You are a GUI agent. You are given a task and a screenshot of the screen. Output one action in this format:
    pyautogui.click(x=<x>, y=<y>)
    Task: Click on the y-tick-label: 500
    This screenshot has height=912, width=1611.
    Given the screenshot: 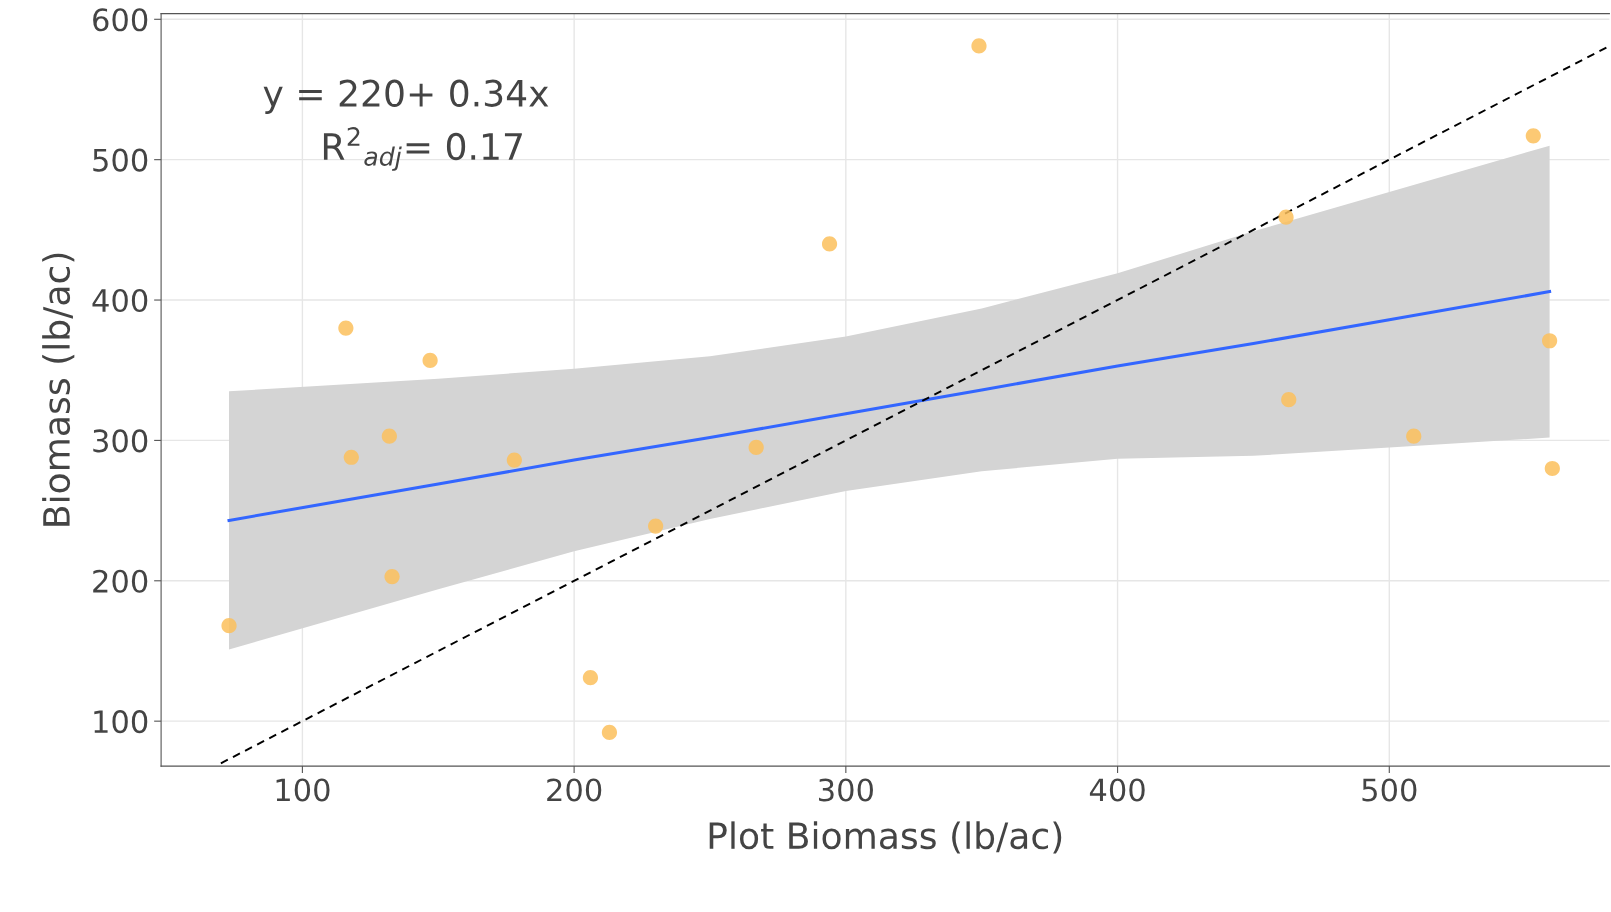 What is the action you would take?
    pyautogui.click(x=120, y=160)
    